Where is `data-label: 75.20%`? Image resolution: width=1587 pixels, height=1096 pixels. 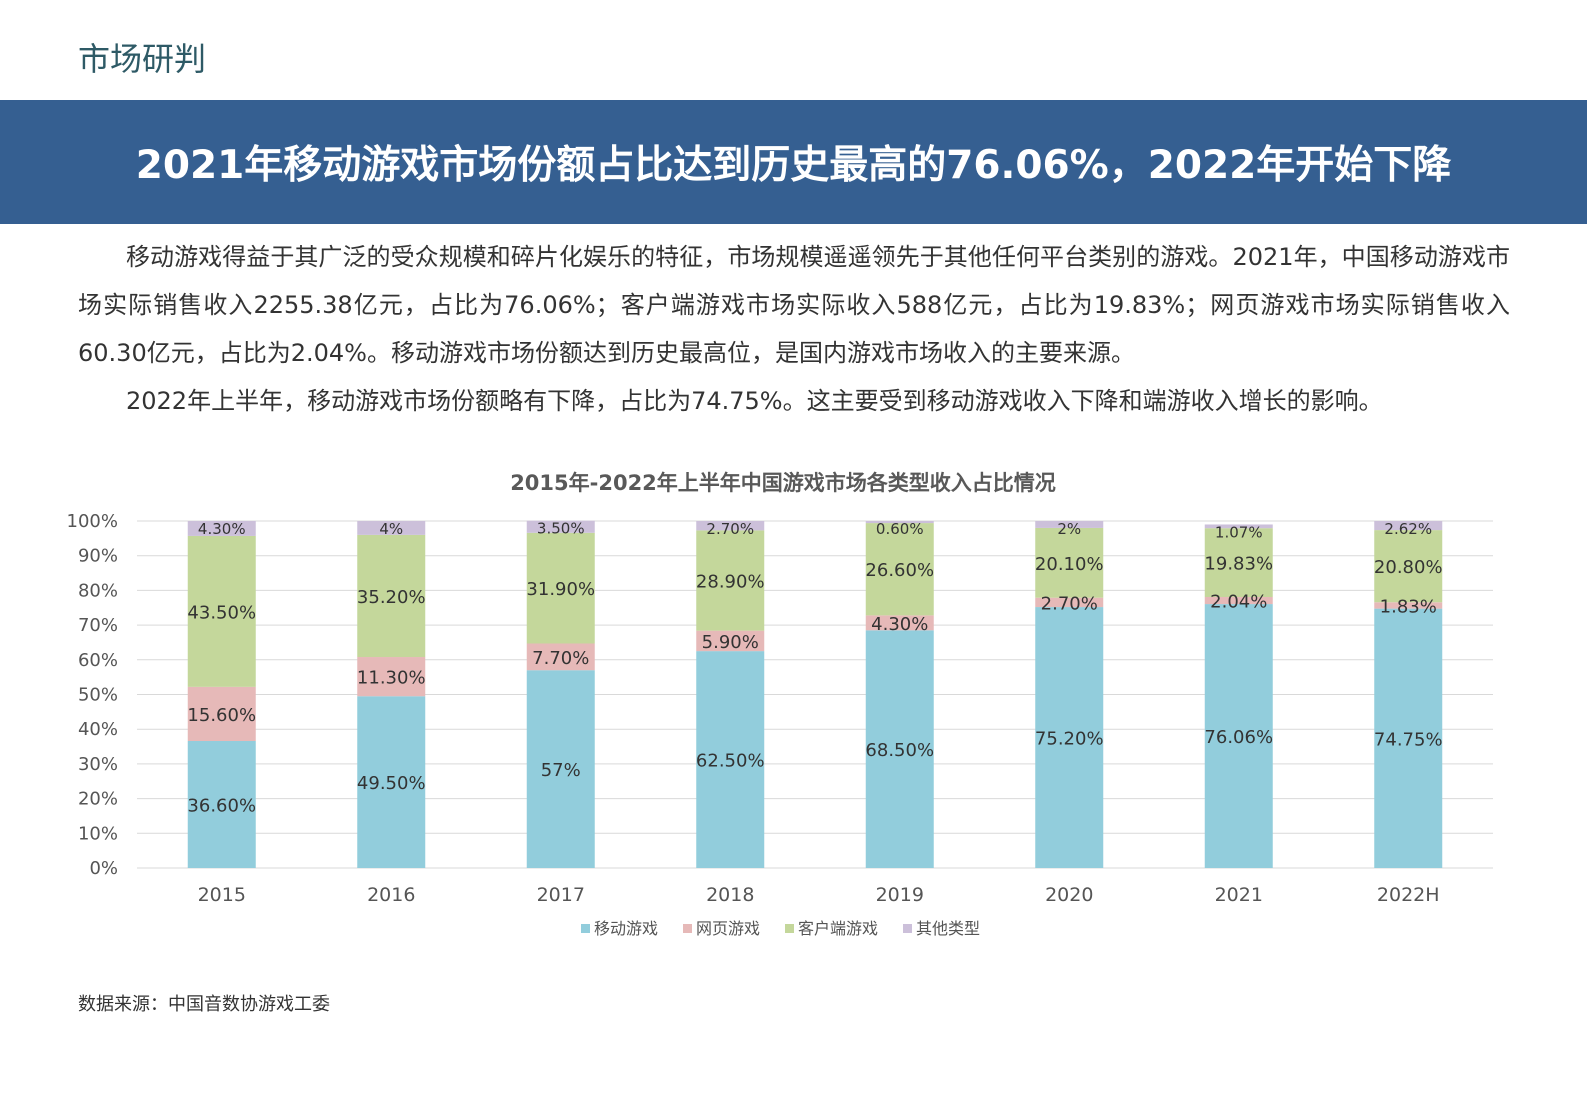 data-label: 75.20% is located at coordinates (1069, 739).